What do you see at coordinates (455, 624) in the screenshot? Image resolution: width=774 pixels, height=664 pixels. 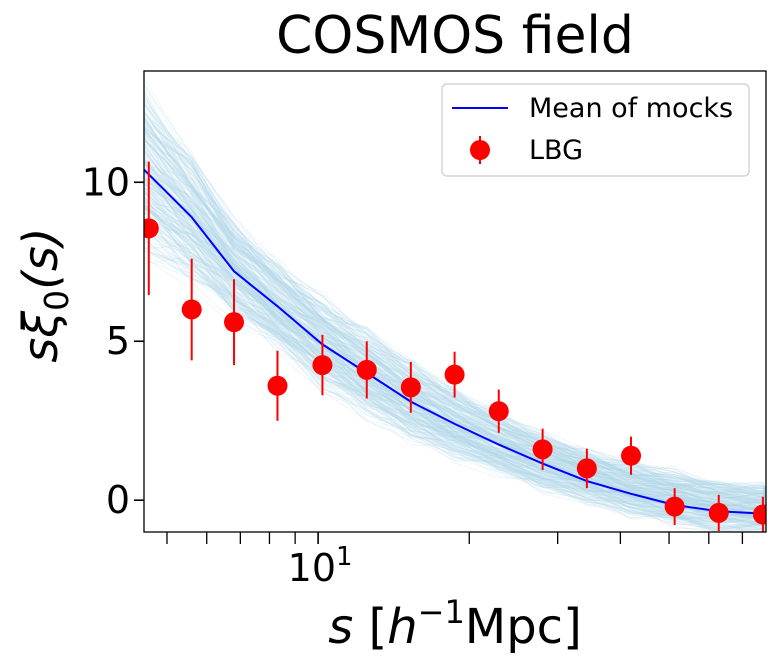 I see `x-axis-label: s [h−1Mpc]` at bounding box center [455, 624].